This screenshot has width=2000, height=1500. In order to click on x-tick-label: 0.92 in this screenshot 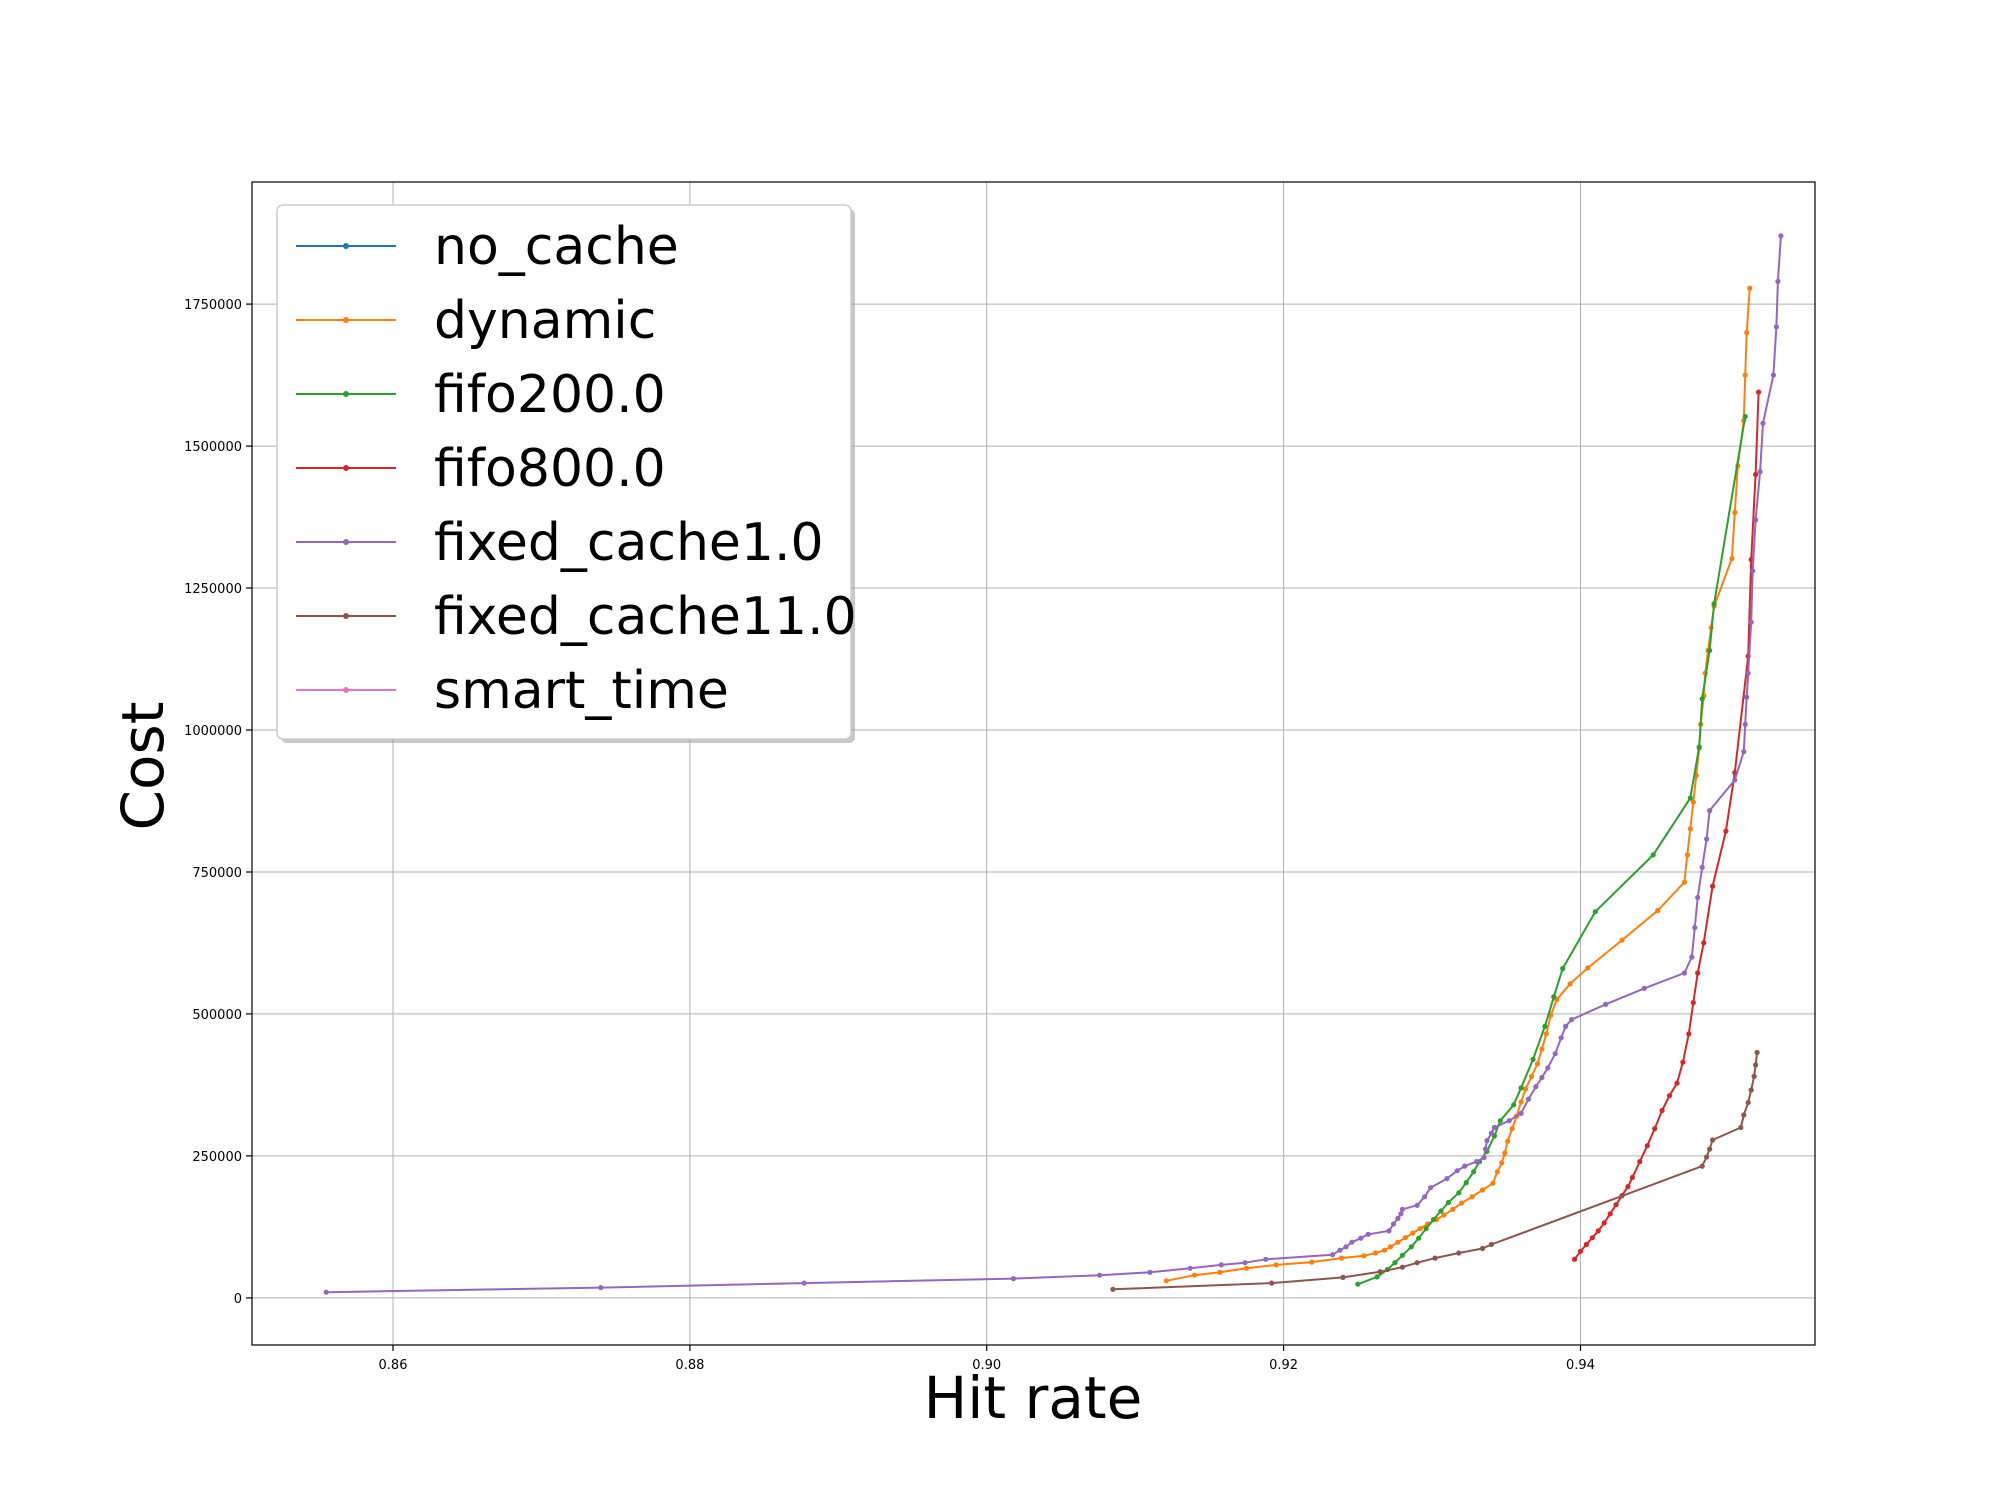, I will do `click(1283, 1365)`.